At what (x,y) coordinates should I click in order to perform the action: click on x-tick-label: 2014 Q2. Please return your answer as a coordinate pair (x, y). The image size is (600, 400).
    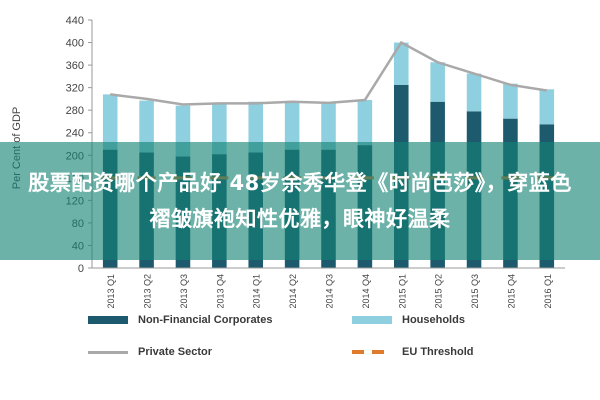
    Looking at the image, I should click on (293, 291).